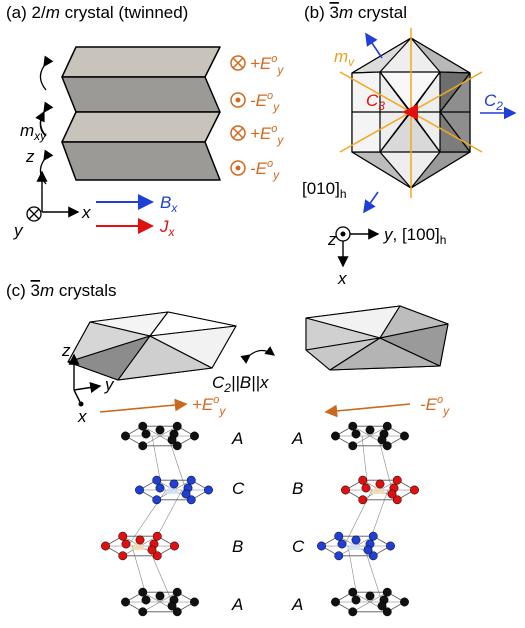 The image size is (525, 628). Describe the element at coordinates (167, 228) in the screenshot. I see `legend-jx: Jx` at that location.